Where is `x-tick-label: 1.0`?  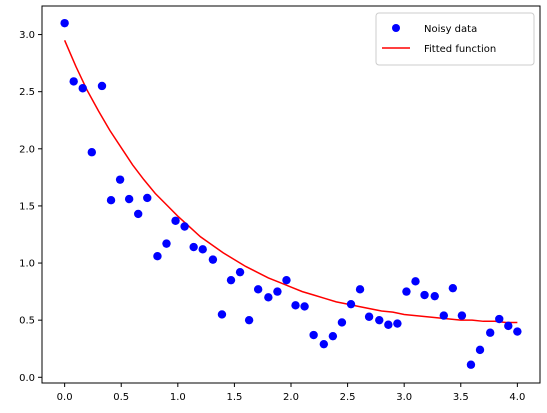
x-tick-label: 1.0 is located at coordinates (178, 397).